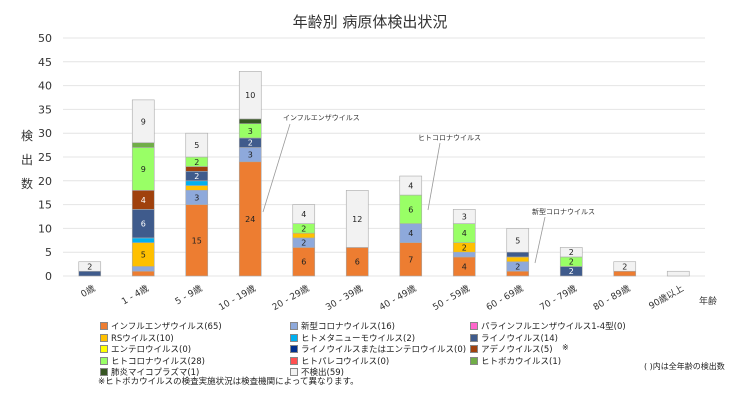 This screenshot has height=402, width=740. Describe the element at coordinates (45, 109) in the screenshot. I see `y-tick-label: 35` at that location.